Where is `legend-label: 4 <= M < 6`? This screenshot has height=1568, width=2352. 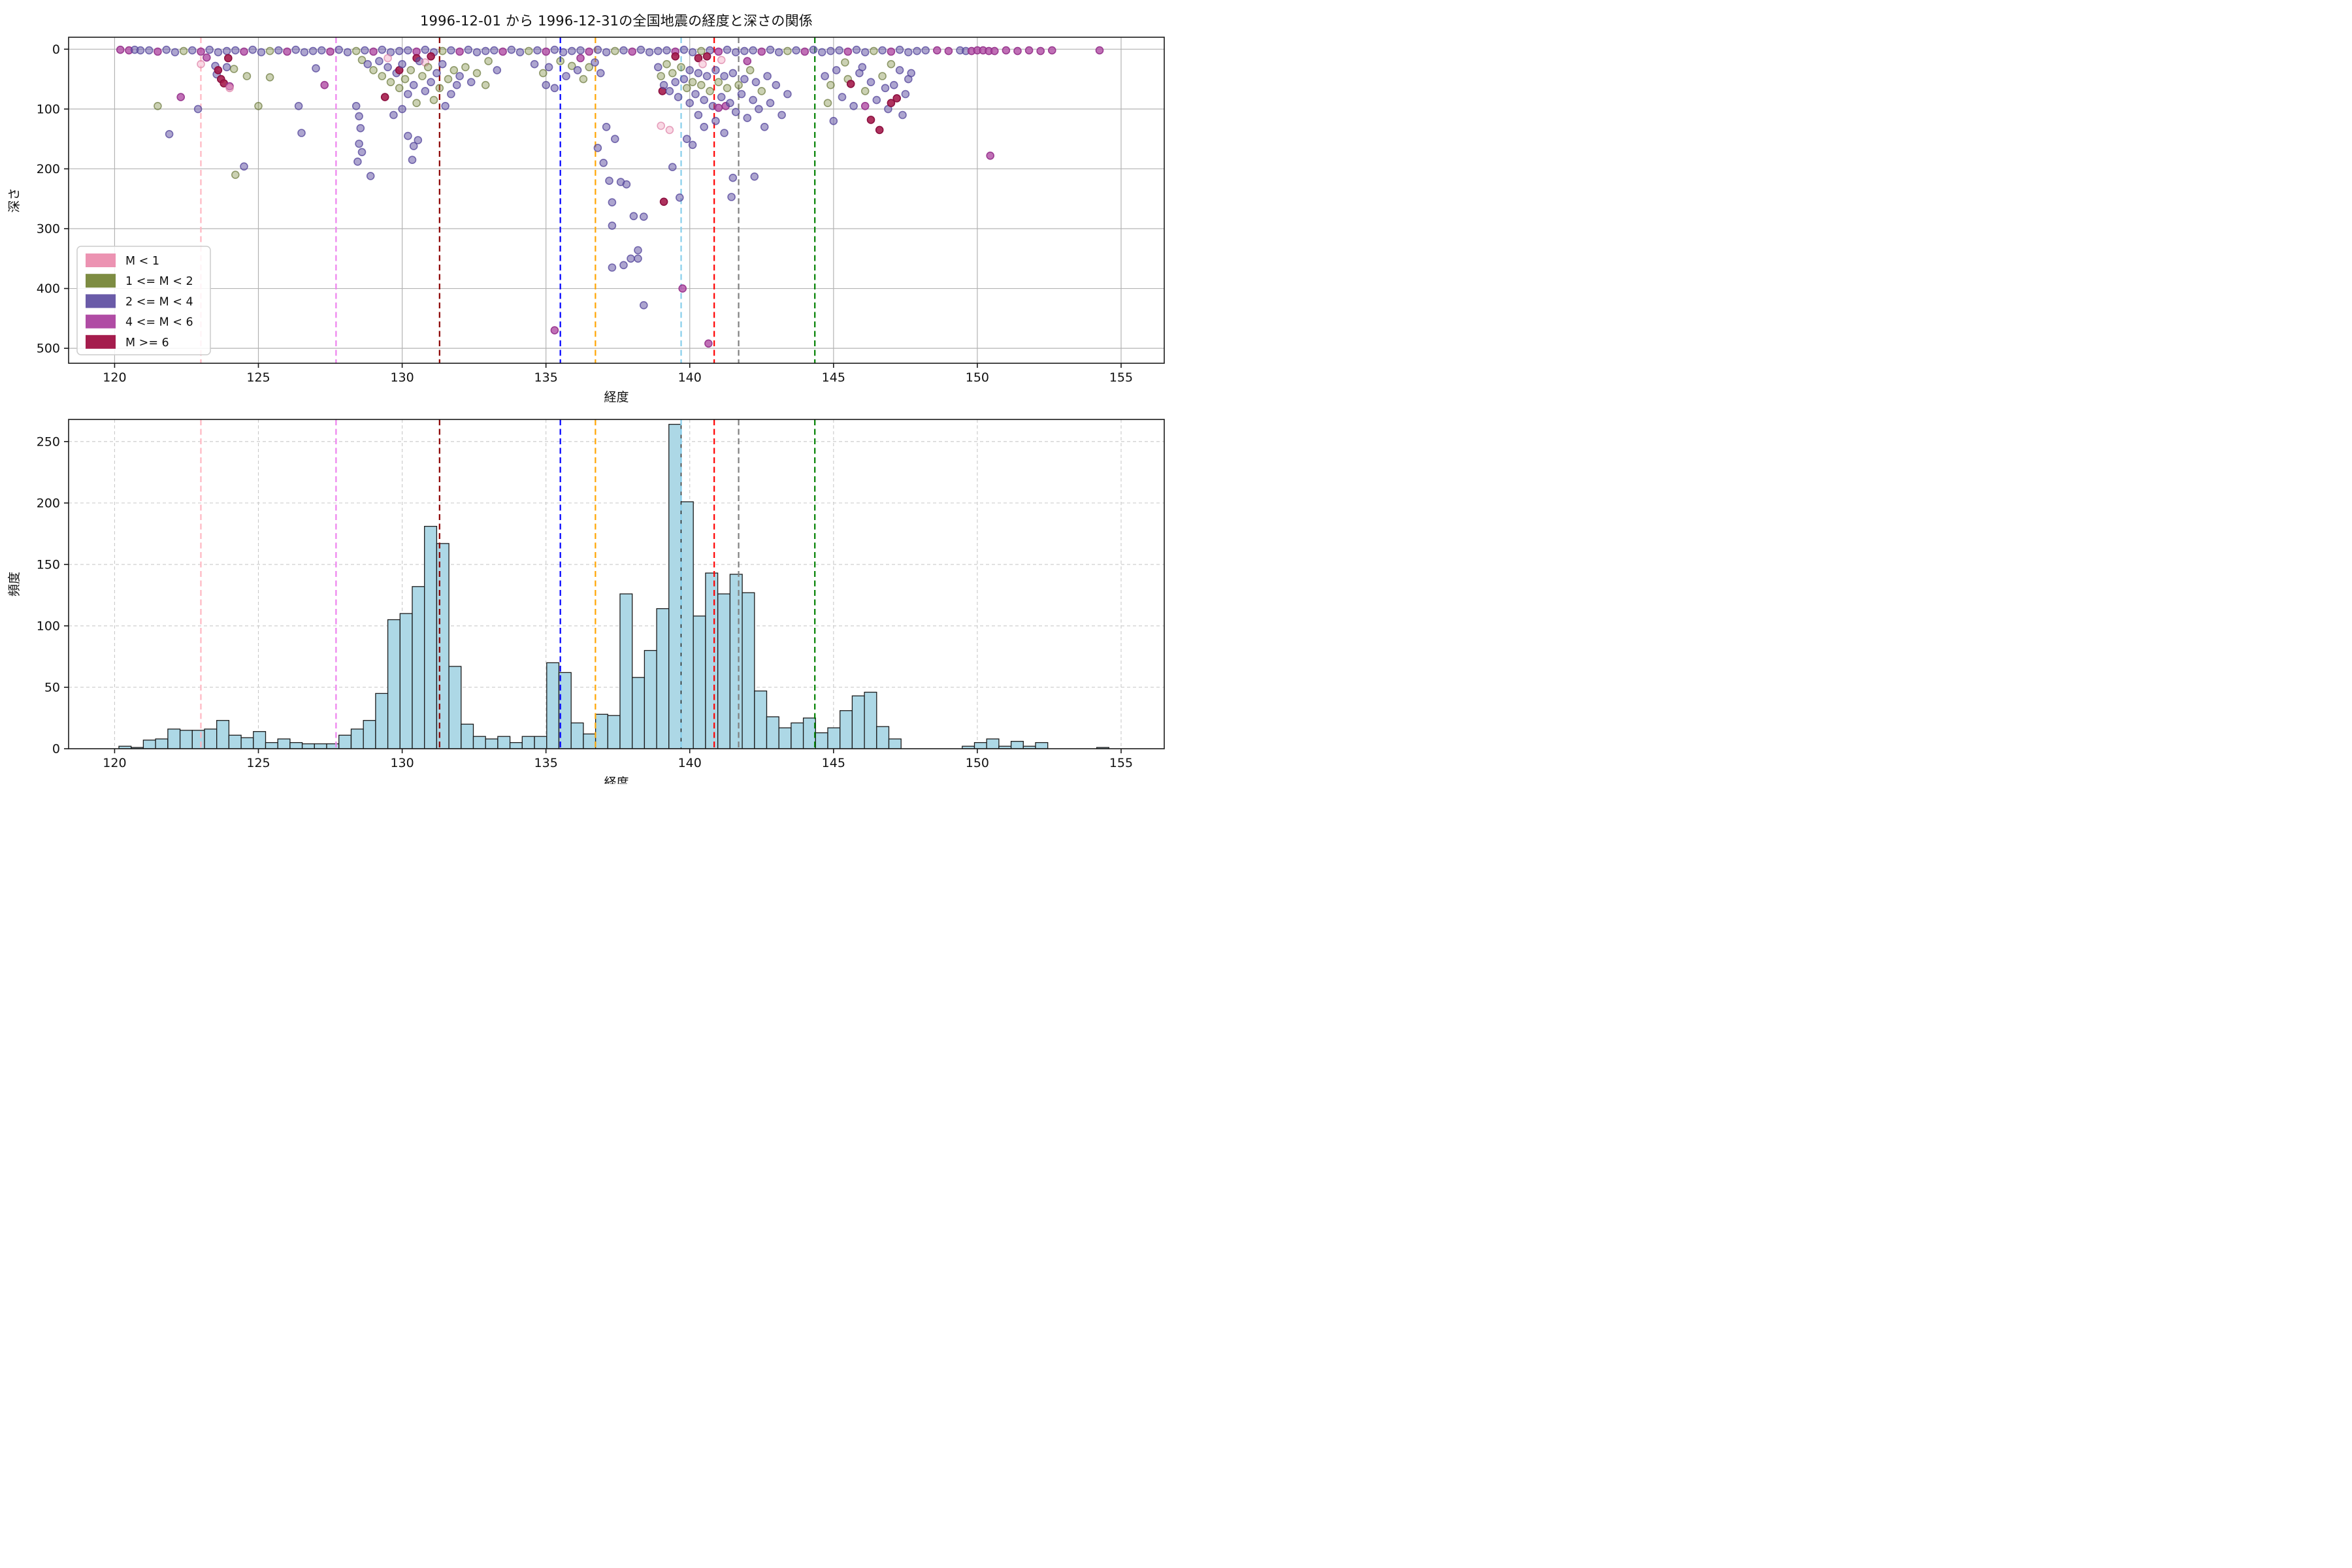
legend-label: 4 <= M < 6 is located at coordinates (159, 322).